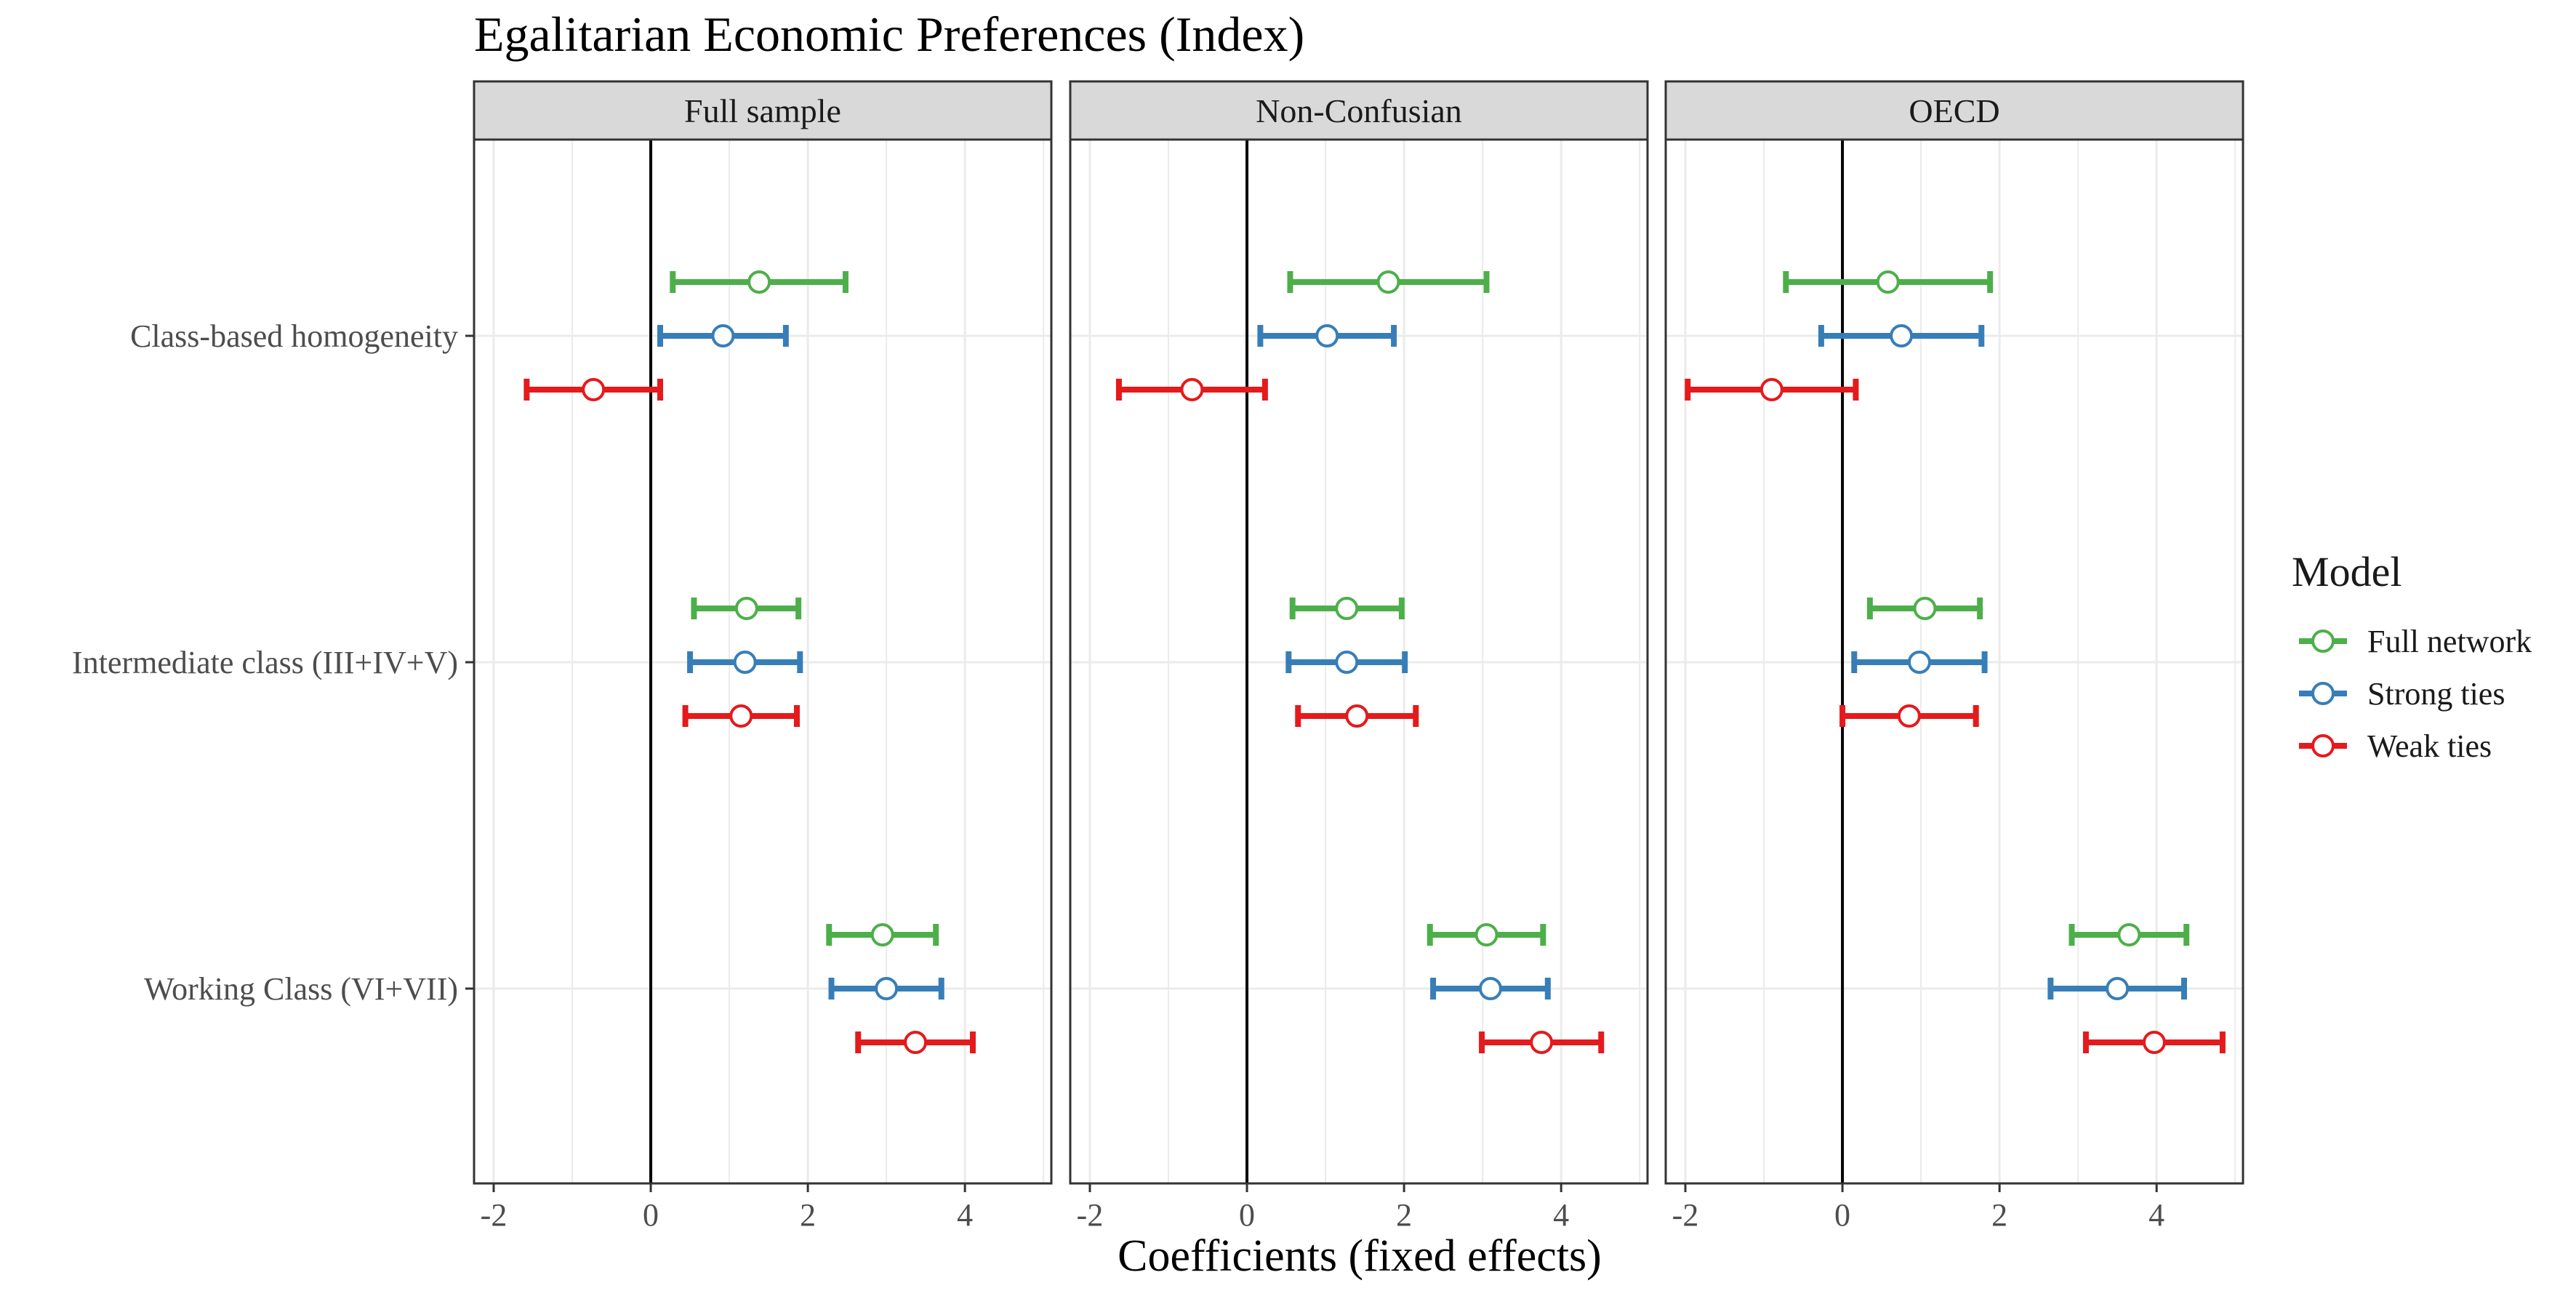 The height and width of the screenshot is (1291, 2576). What do you see at coordinates (294, 336) in the screenshot?
I see `y-tick-label: Class-based homogeneity` at bounding box center [294, 336].